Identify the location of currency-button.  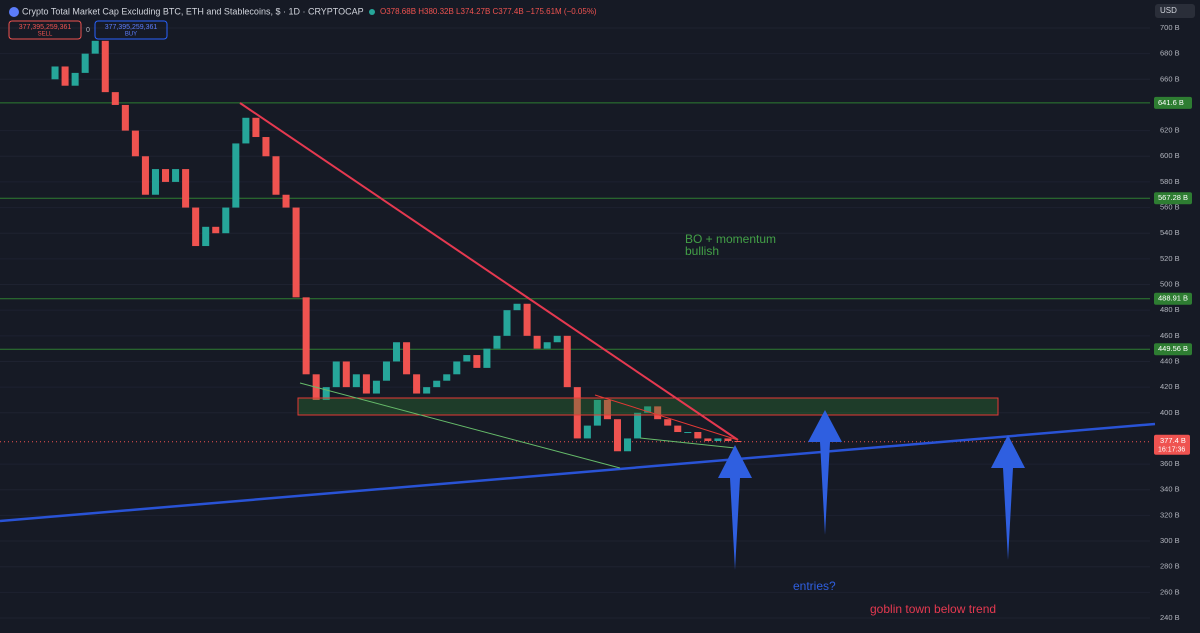
(1175, 11).